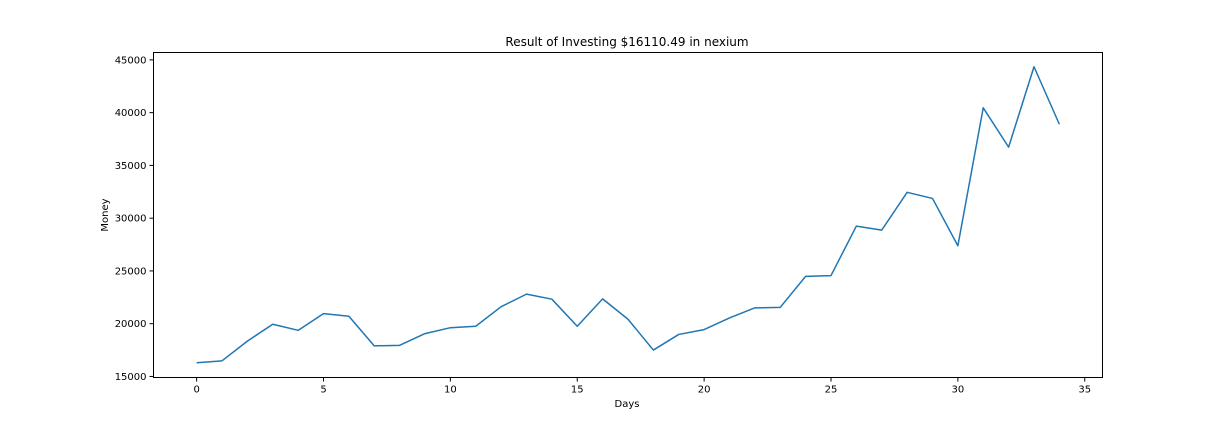 The image size is (1224, 432). Describe the element at coordinates (131, 219) in the screenshot. I see `y-tick-label: 30000` at that location.